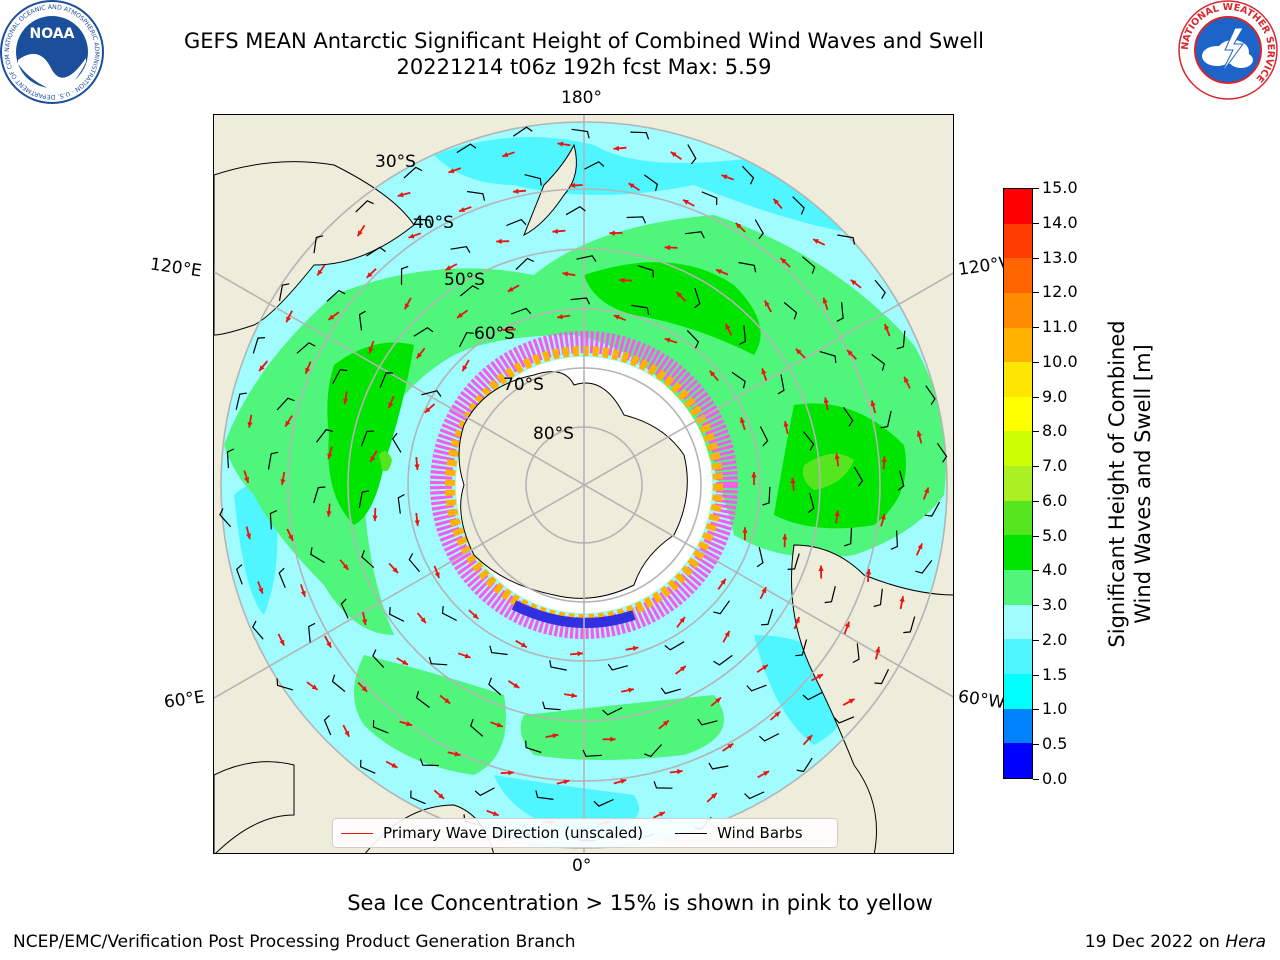  What do you see at coordinates (1055, 500) in the screenshot?
I see `colorbar-tick-label: 6.0` at bounding box center [1055, 500].